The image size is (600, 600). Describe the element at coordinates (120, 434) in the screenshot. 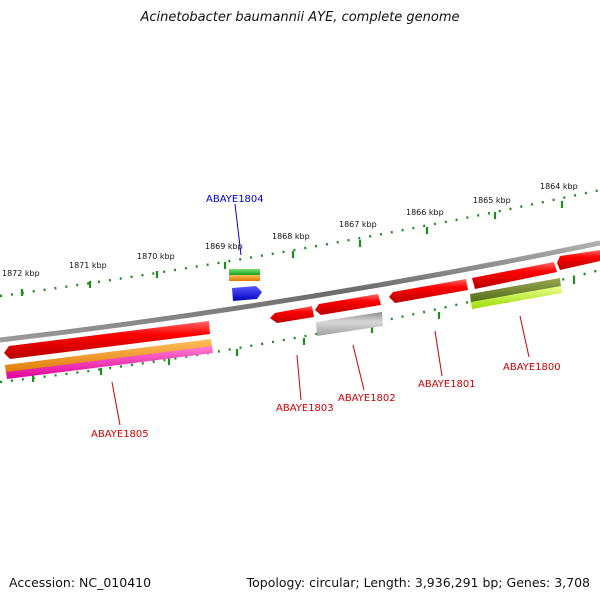

I see `gene-label-abaye1805: ABAYE1805` at that location.